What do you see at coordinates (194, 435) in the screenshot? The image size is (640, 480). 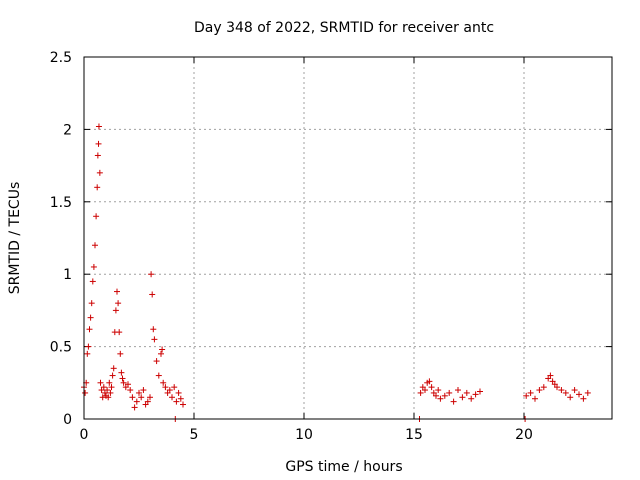 I see `x-tick-label: 5` at bounding box center [194, 435].